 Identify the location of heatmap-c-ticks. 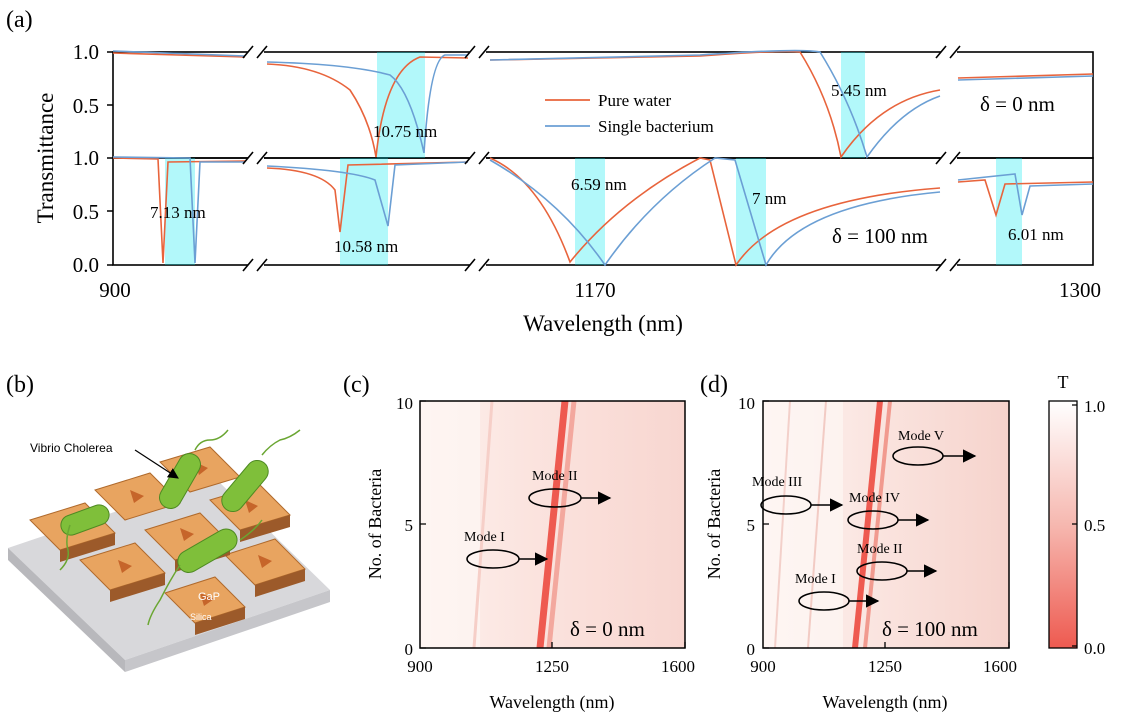
(553, 524).